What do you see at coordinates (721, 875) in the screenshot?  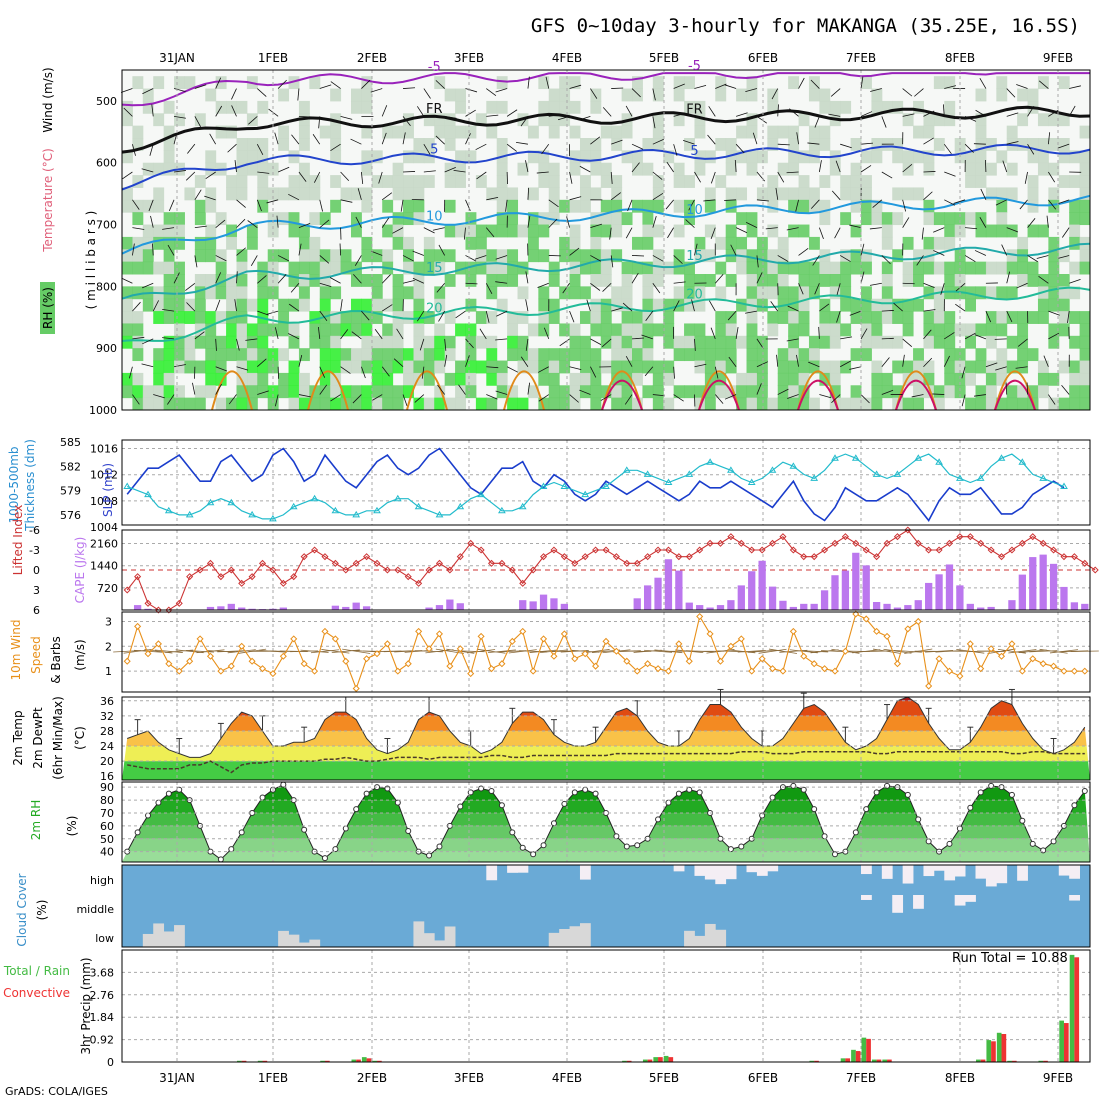 I see `high-cloud-cell` at bounding box center [721, 875].